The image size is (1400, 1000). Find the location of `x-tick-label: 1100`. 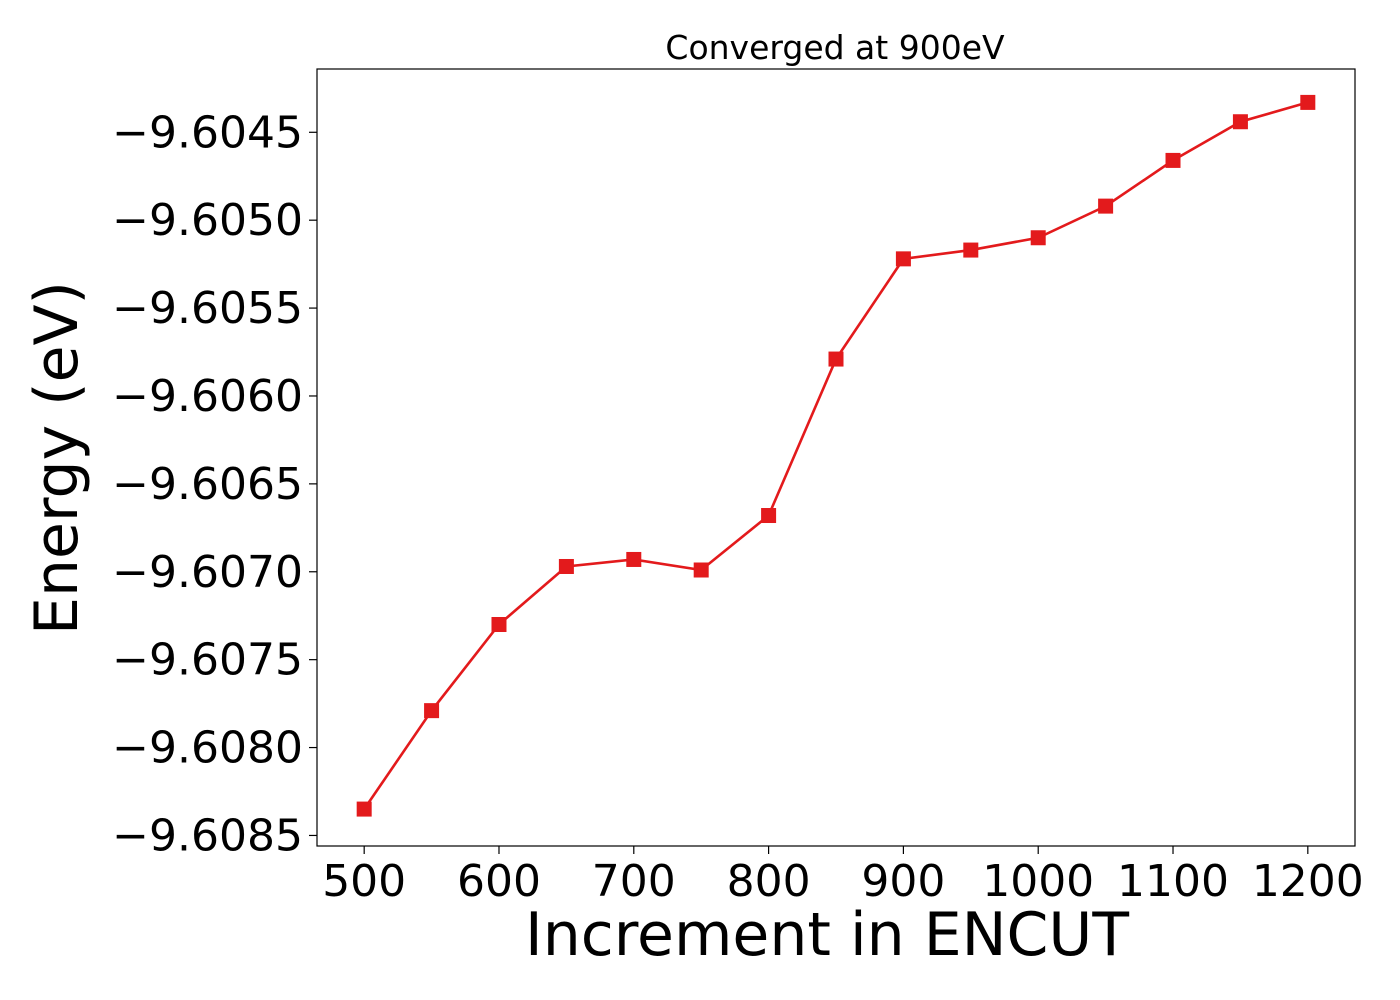

x-tick-label: 1100 is located at coordinates (1173, 881).